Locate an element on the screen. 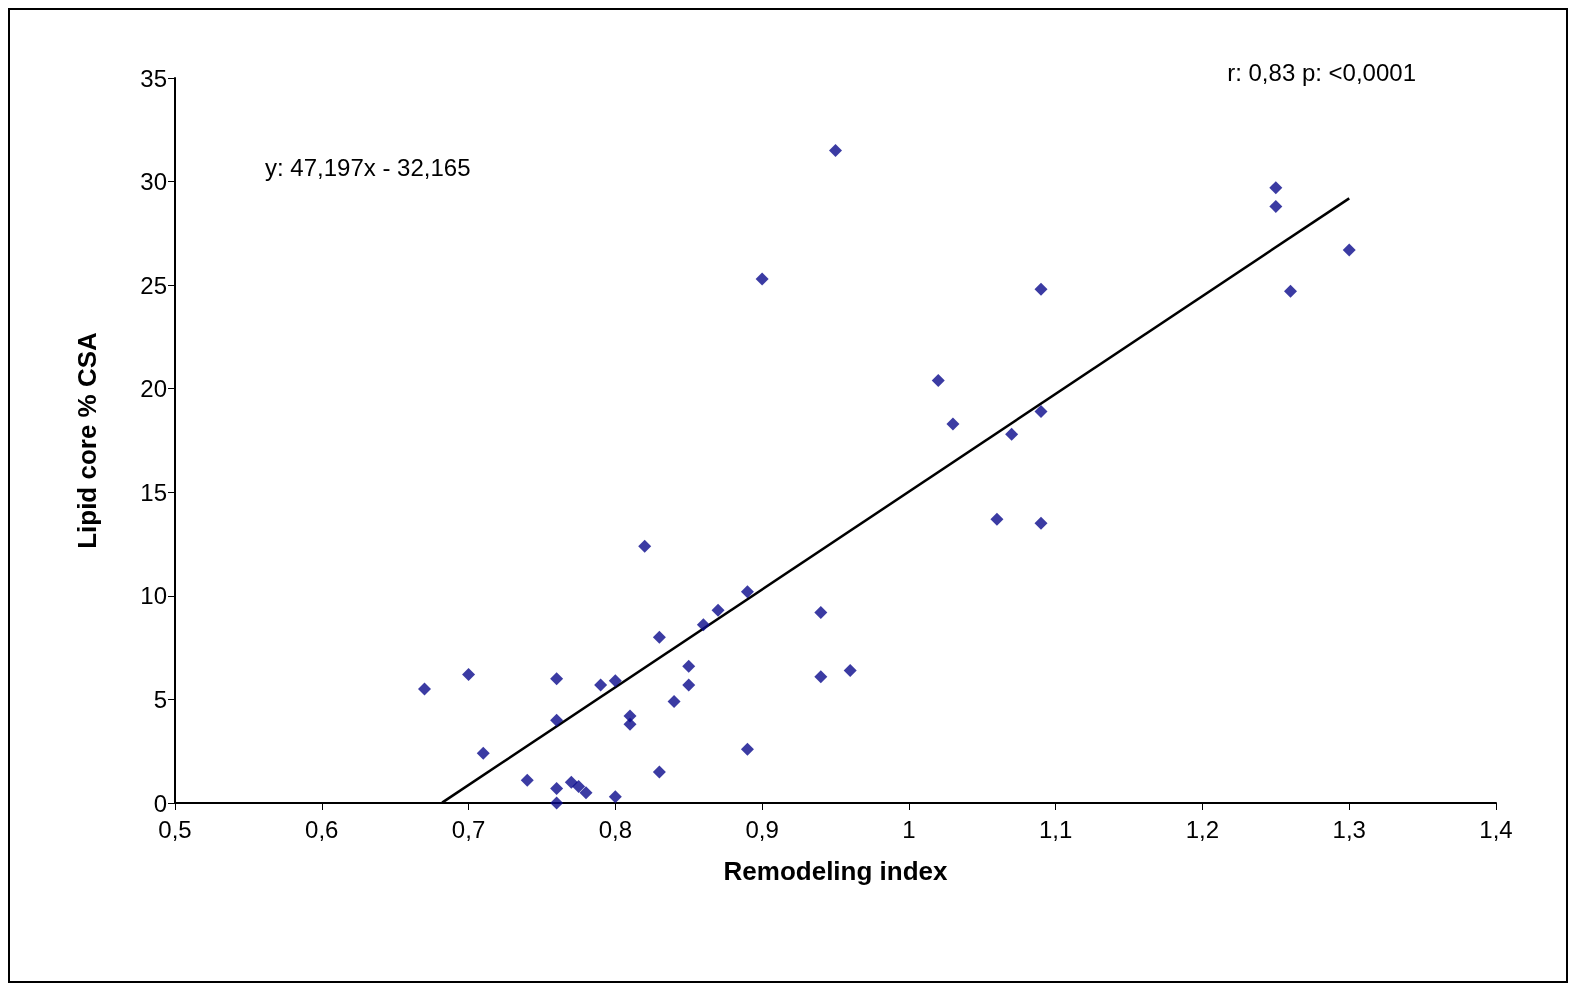 The height and width of the screenshot is (999, 1591). x-tick-label: 1,2 is located at coordinates (1202, 829).